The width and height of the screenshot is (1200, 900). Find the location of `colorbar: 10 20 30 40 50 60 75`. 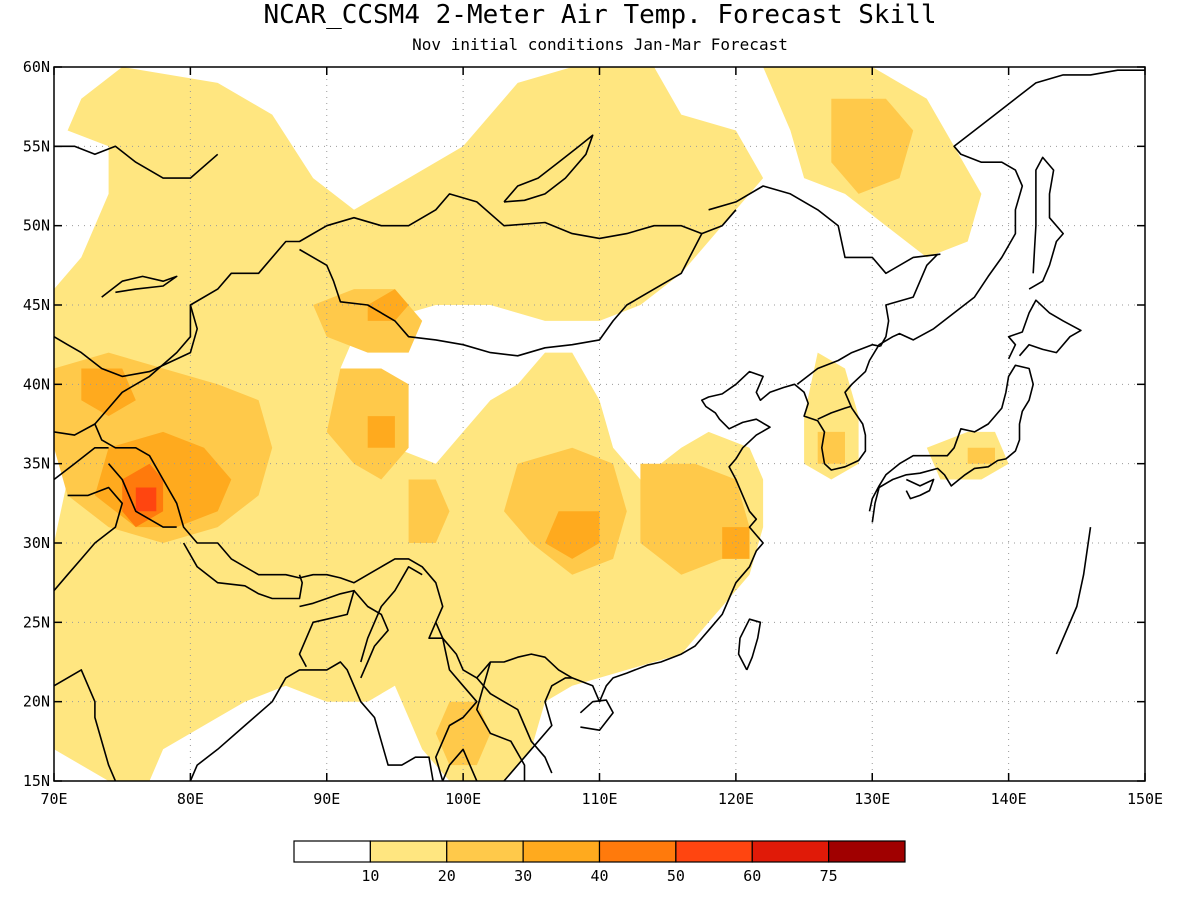

colorbar: 10 20 30 40 50 60 75 is located at coordinates (599, 862).